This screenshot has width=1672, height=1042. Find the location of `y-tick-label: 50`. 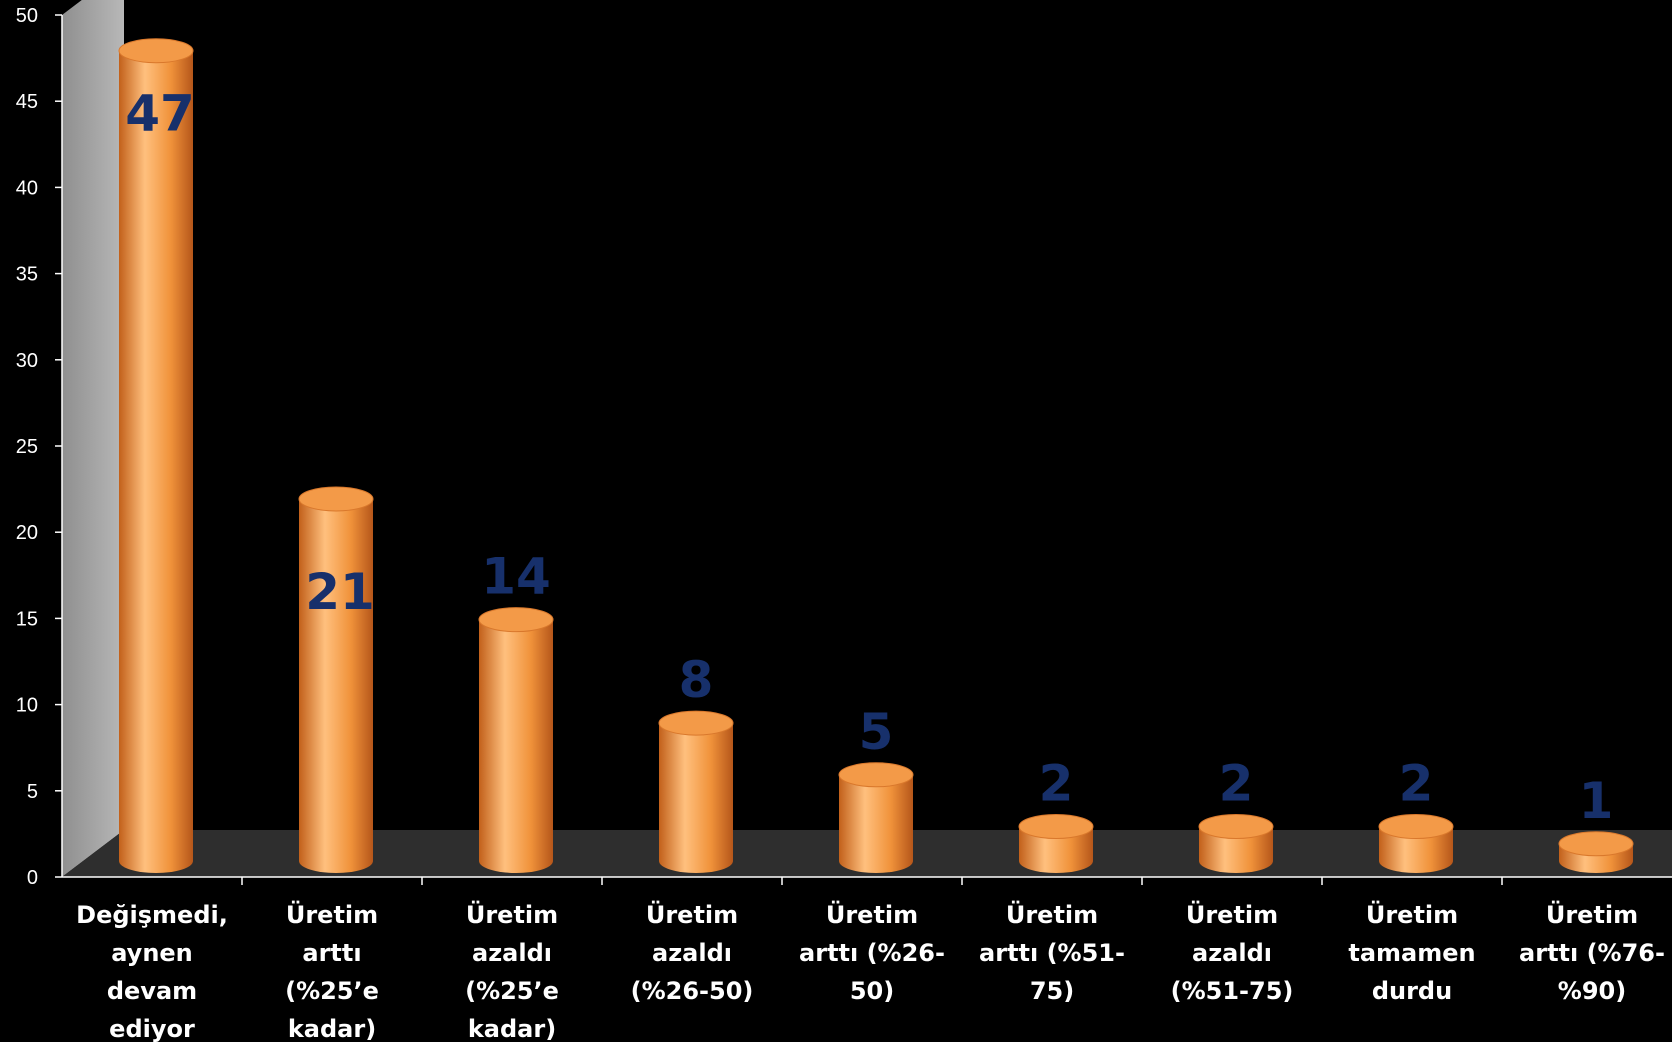

y-tick-label: 50 is located at coordinates (27, 16).